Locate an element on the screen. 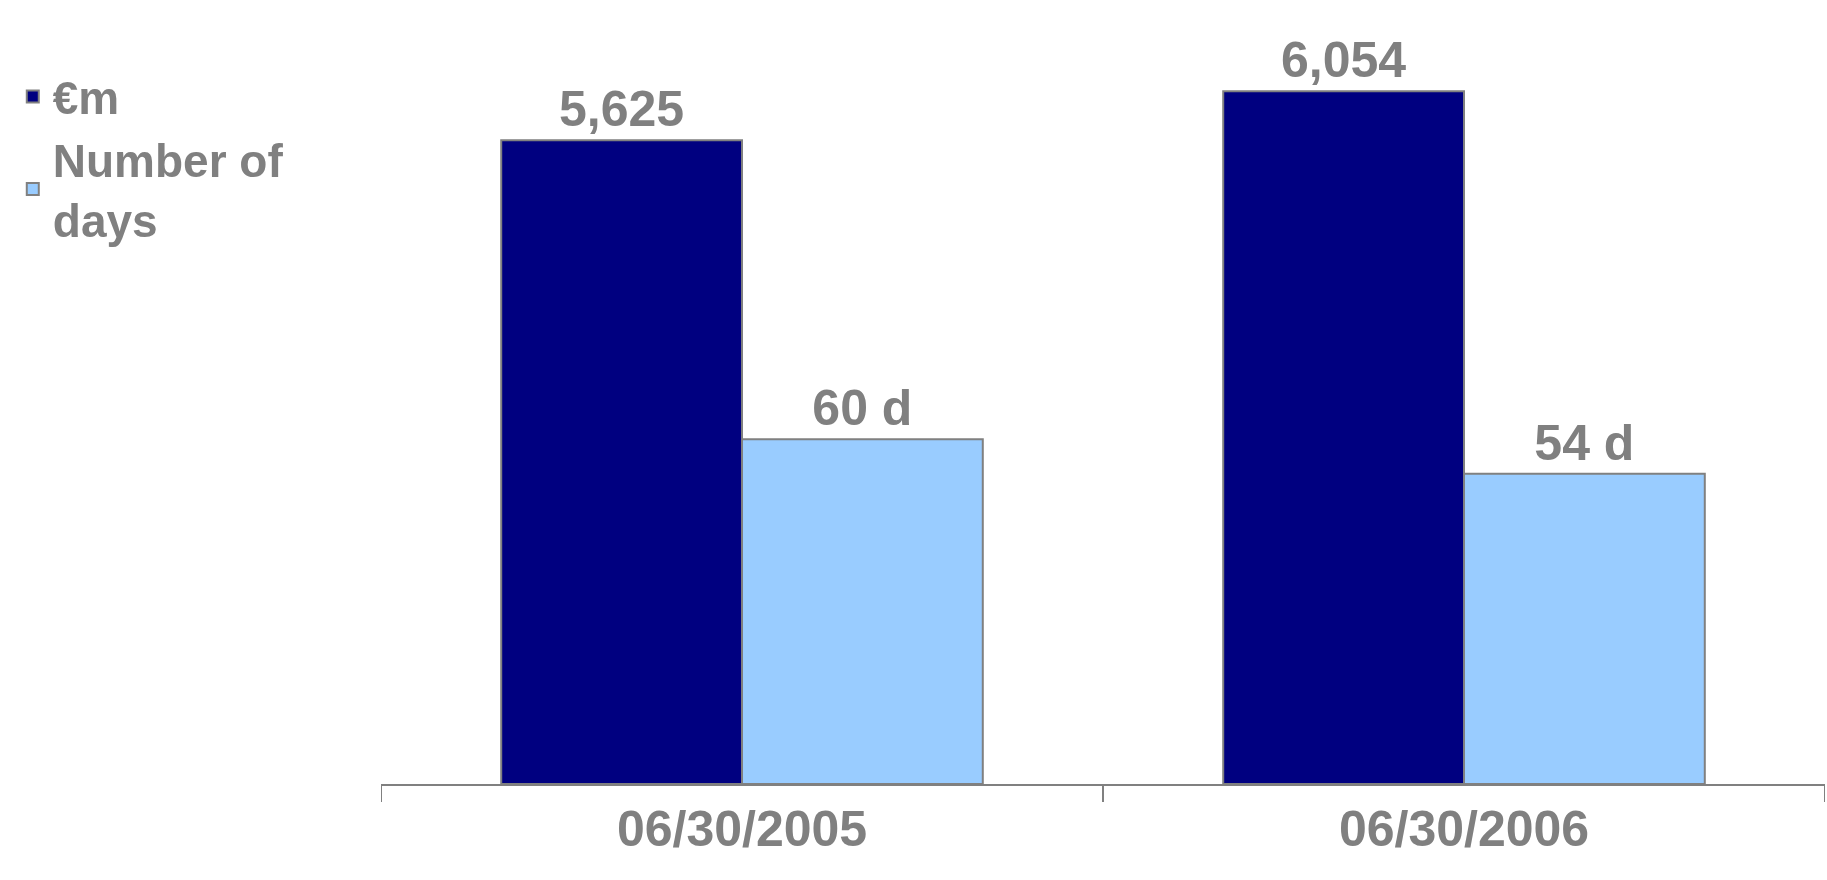 Image resolution: width=1827 pixels, height=880 pixels. data-label: 6,054 is located at coordinates (1343, 60).